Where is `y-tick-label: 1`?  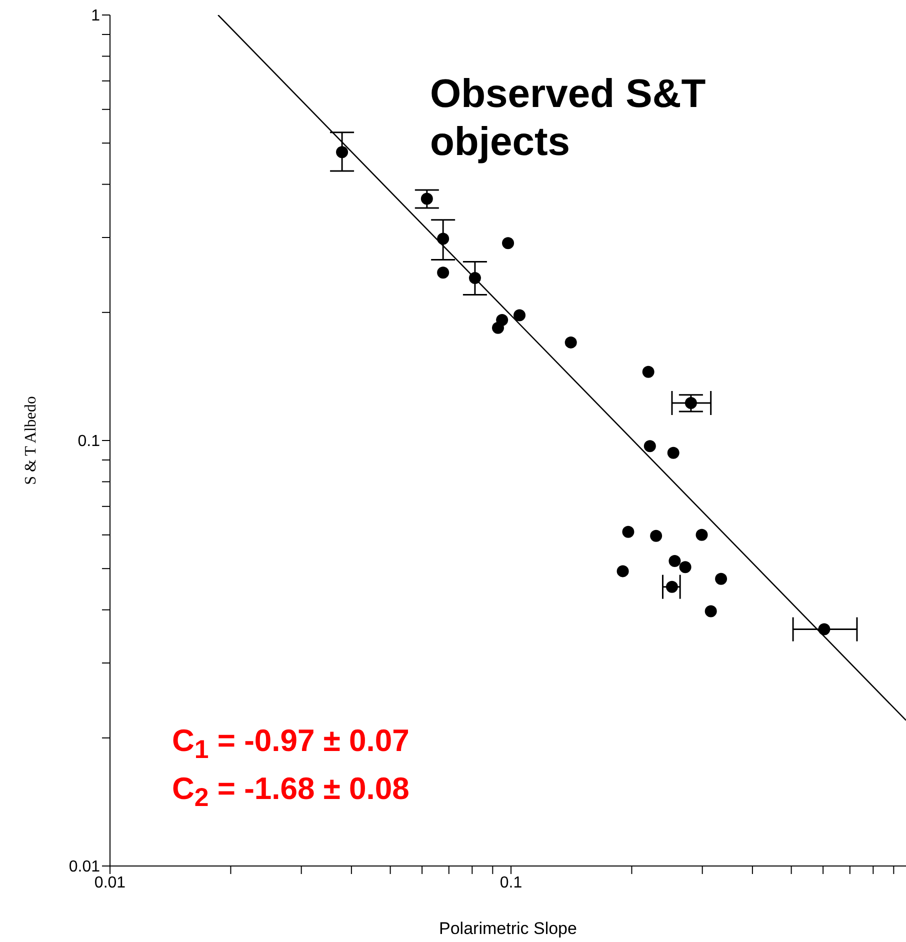
y-tick-label: 1 is located at coordinates (95, 16).